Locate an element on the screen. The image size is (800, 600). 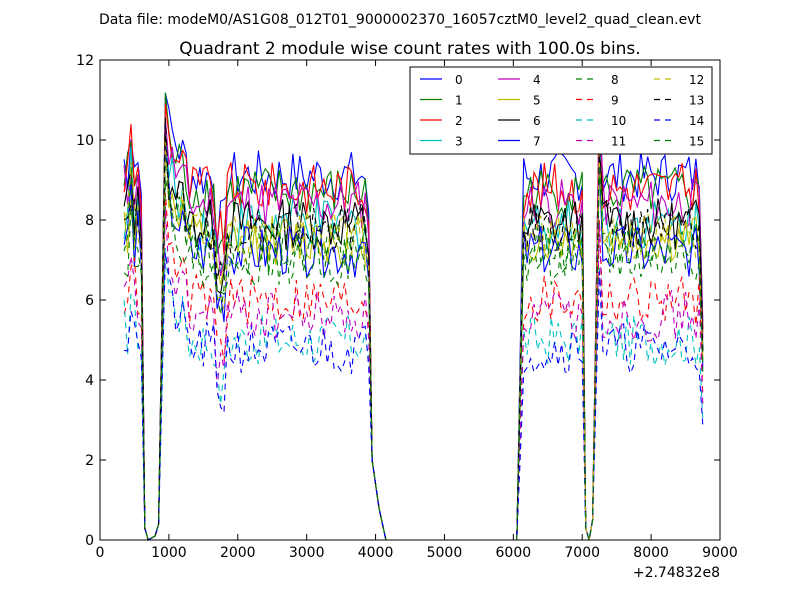
legend-label: 12 is located at coordinates (696, 80).